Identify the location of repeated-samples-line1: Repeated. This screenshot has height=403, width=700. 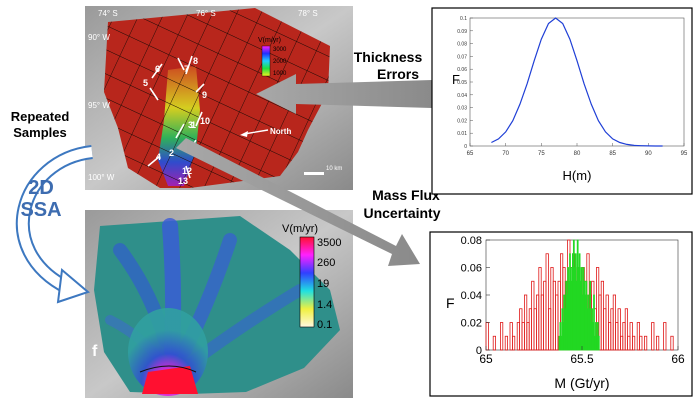
(40, 116).